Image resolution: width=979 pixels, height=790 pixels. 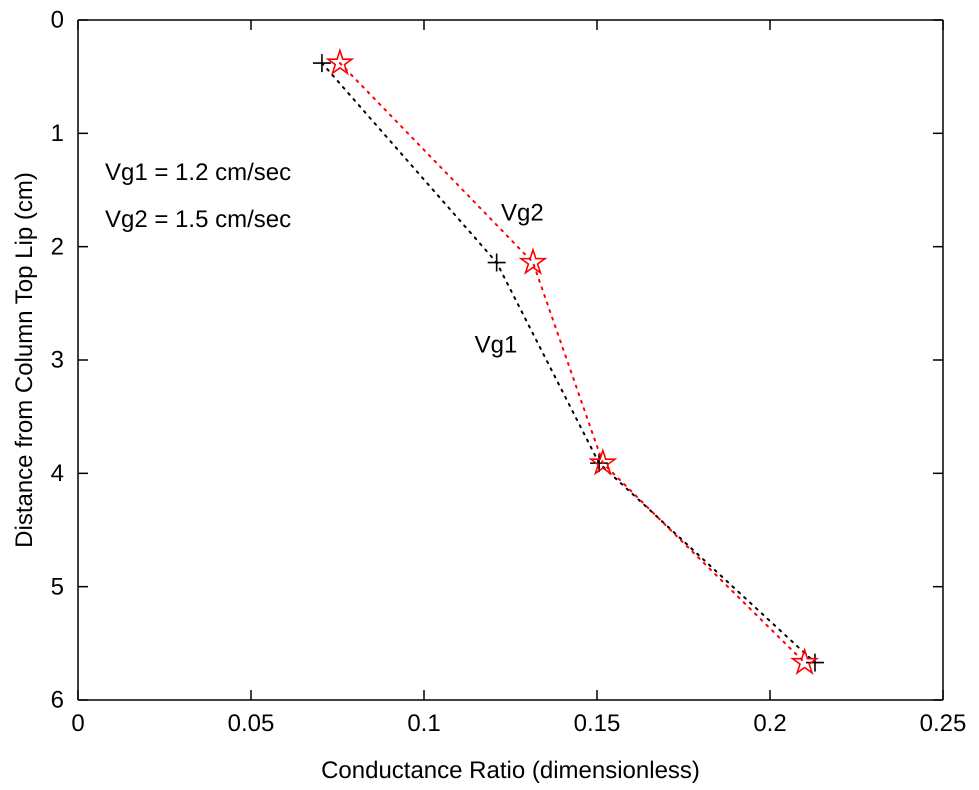 I want to click on y-tick-label: 6, so click(x=57, y=700).